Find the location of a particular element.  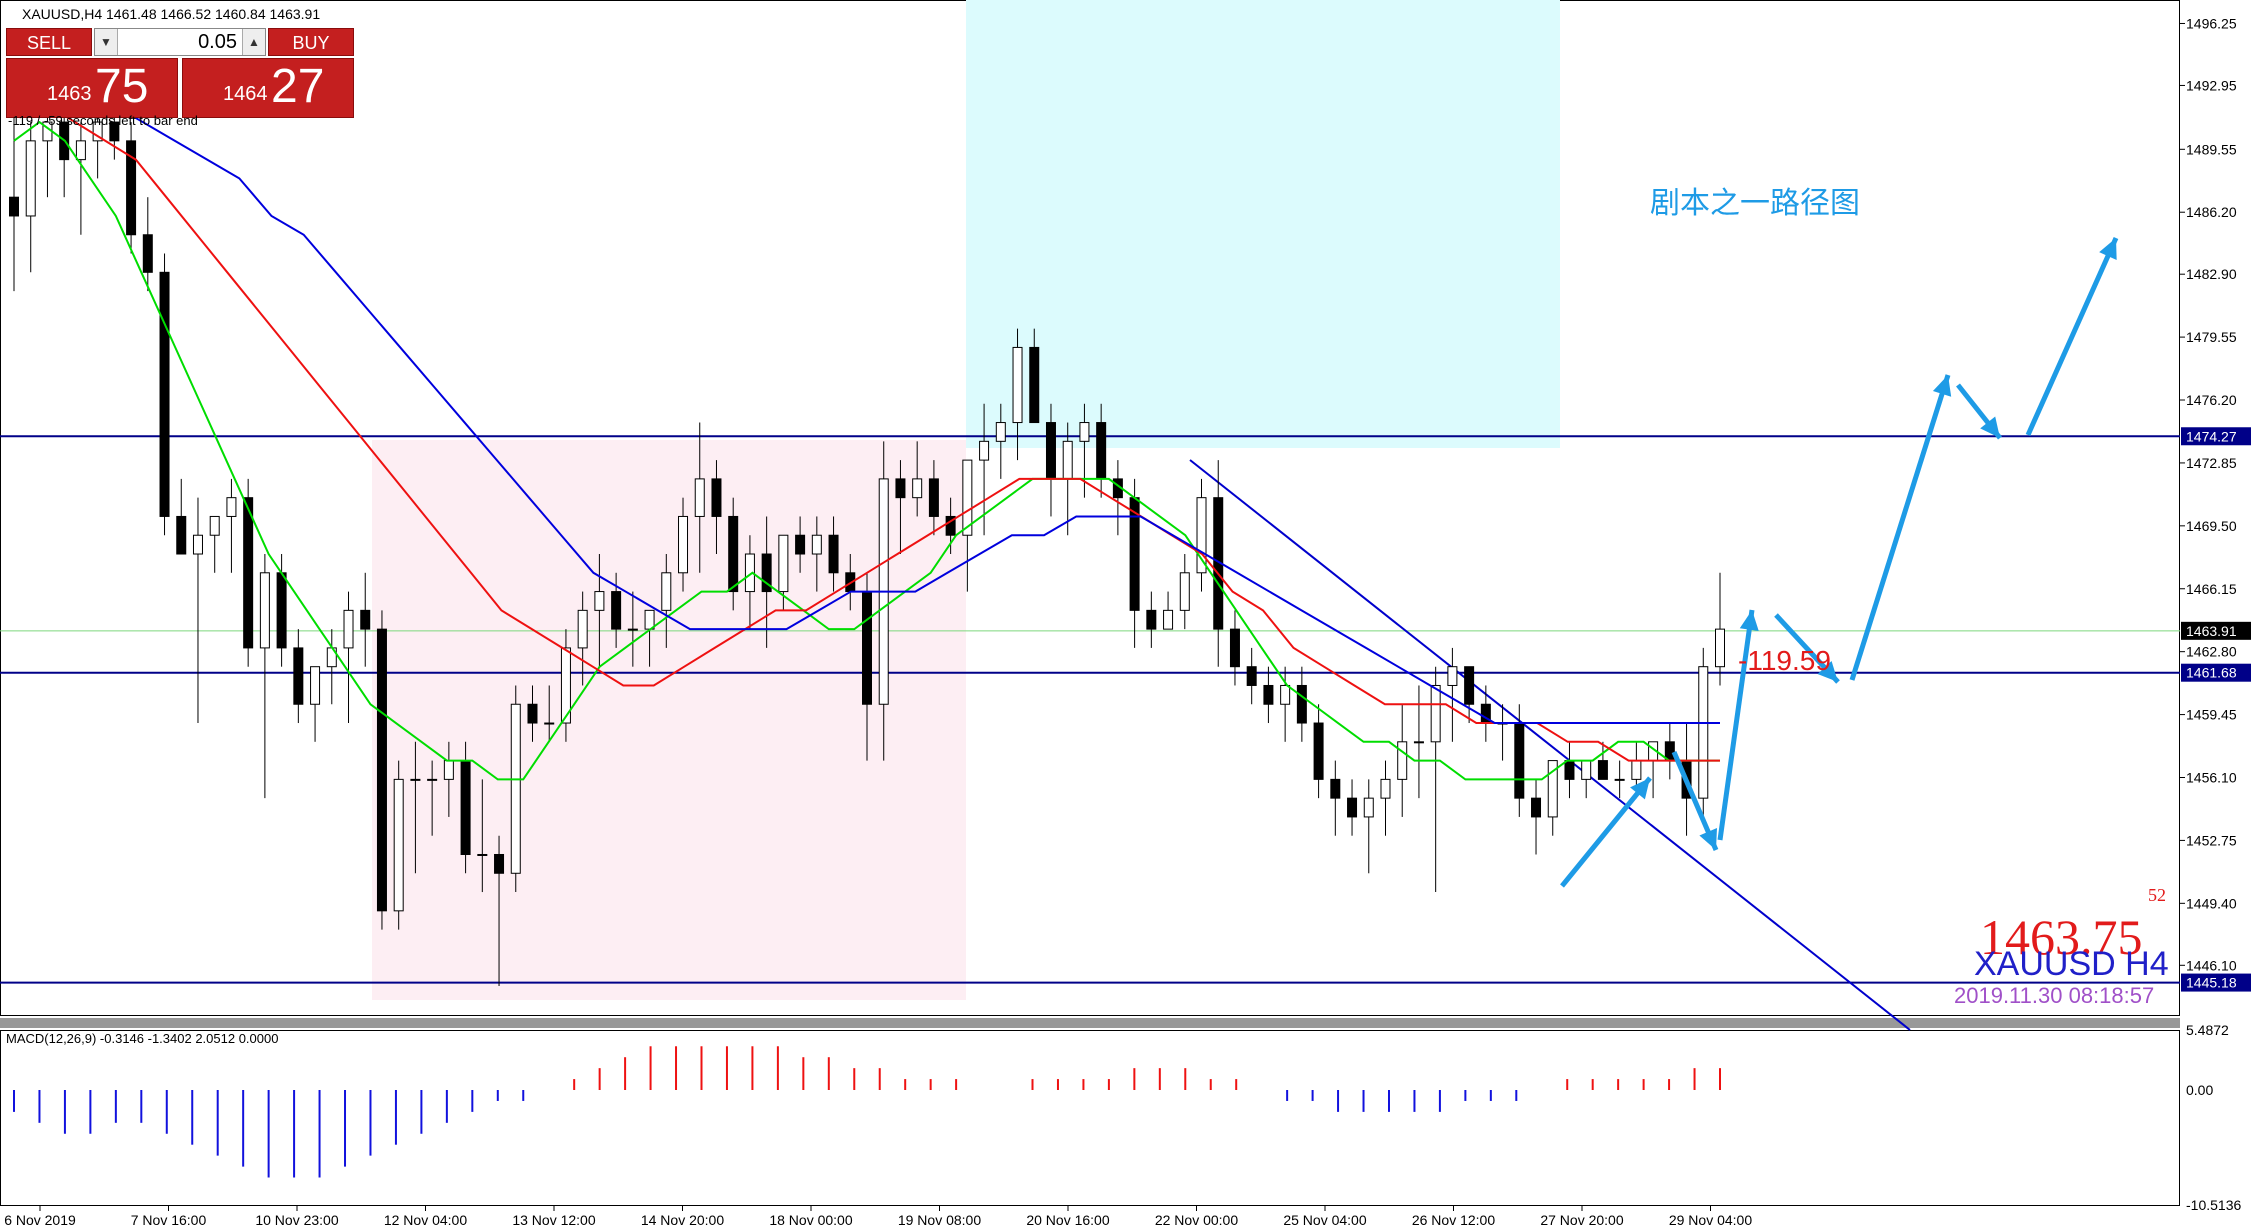

sell-price-button: 1463 75 is located at coordinates (92, 88).